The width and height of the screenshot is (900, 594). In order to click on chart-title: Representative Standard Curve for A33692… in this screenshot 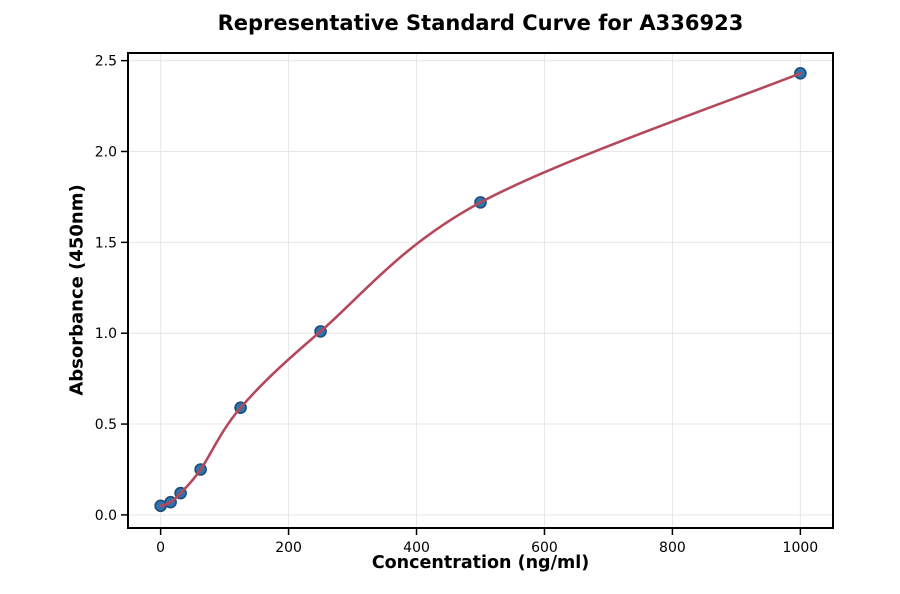, I will do `click(480, 23)`.